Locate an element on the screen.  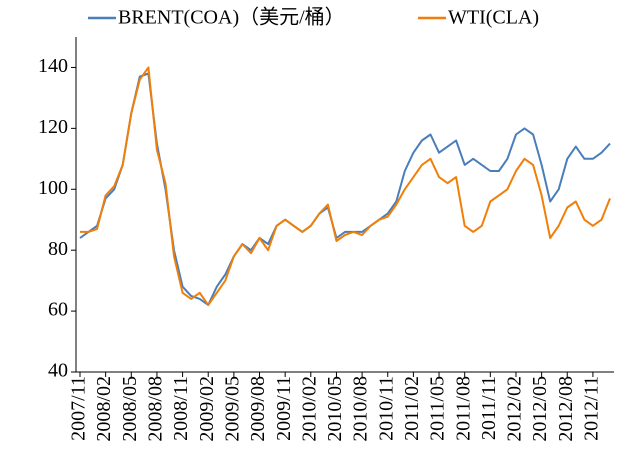
x-tick-label: 2008/08 is located at coordinates (156, 409).